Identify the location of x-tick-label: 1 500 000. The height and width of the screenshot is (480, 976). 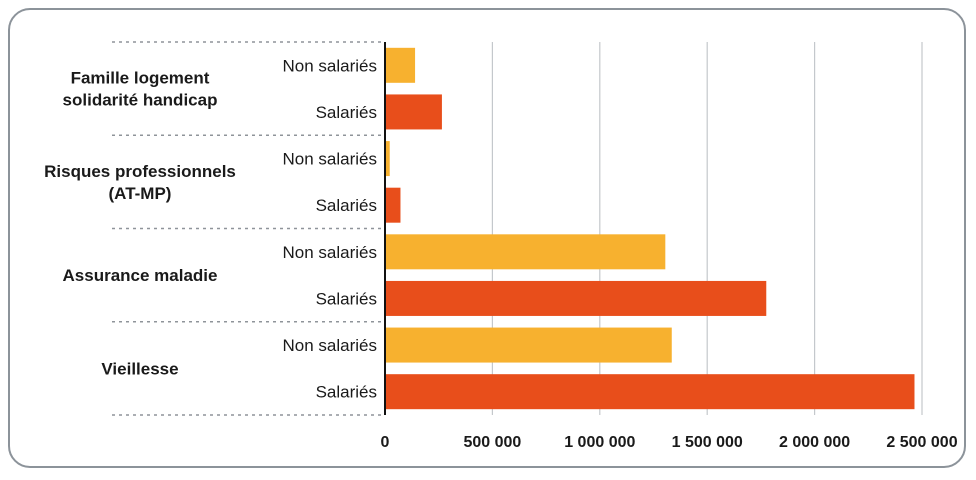
(707, 442).